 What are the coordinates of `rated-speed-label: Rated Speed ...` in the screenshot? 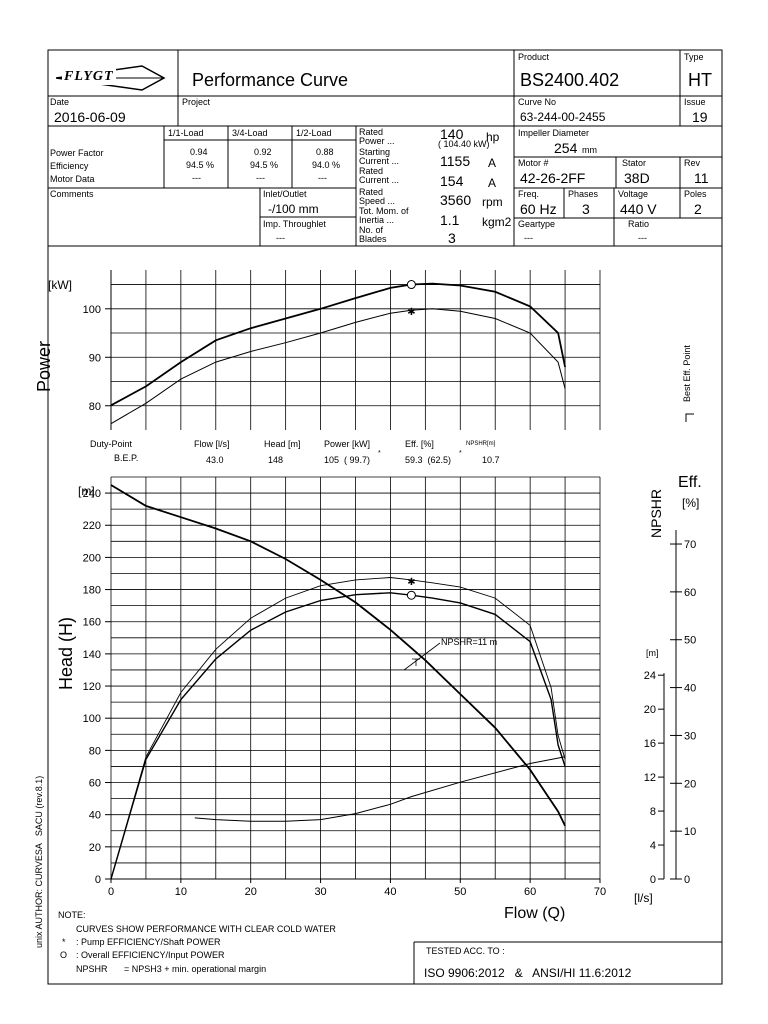 It's located at (377, 196).